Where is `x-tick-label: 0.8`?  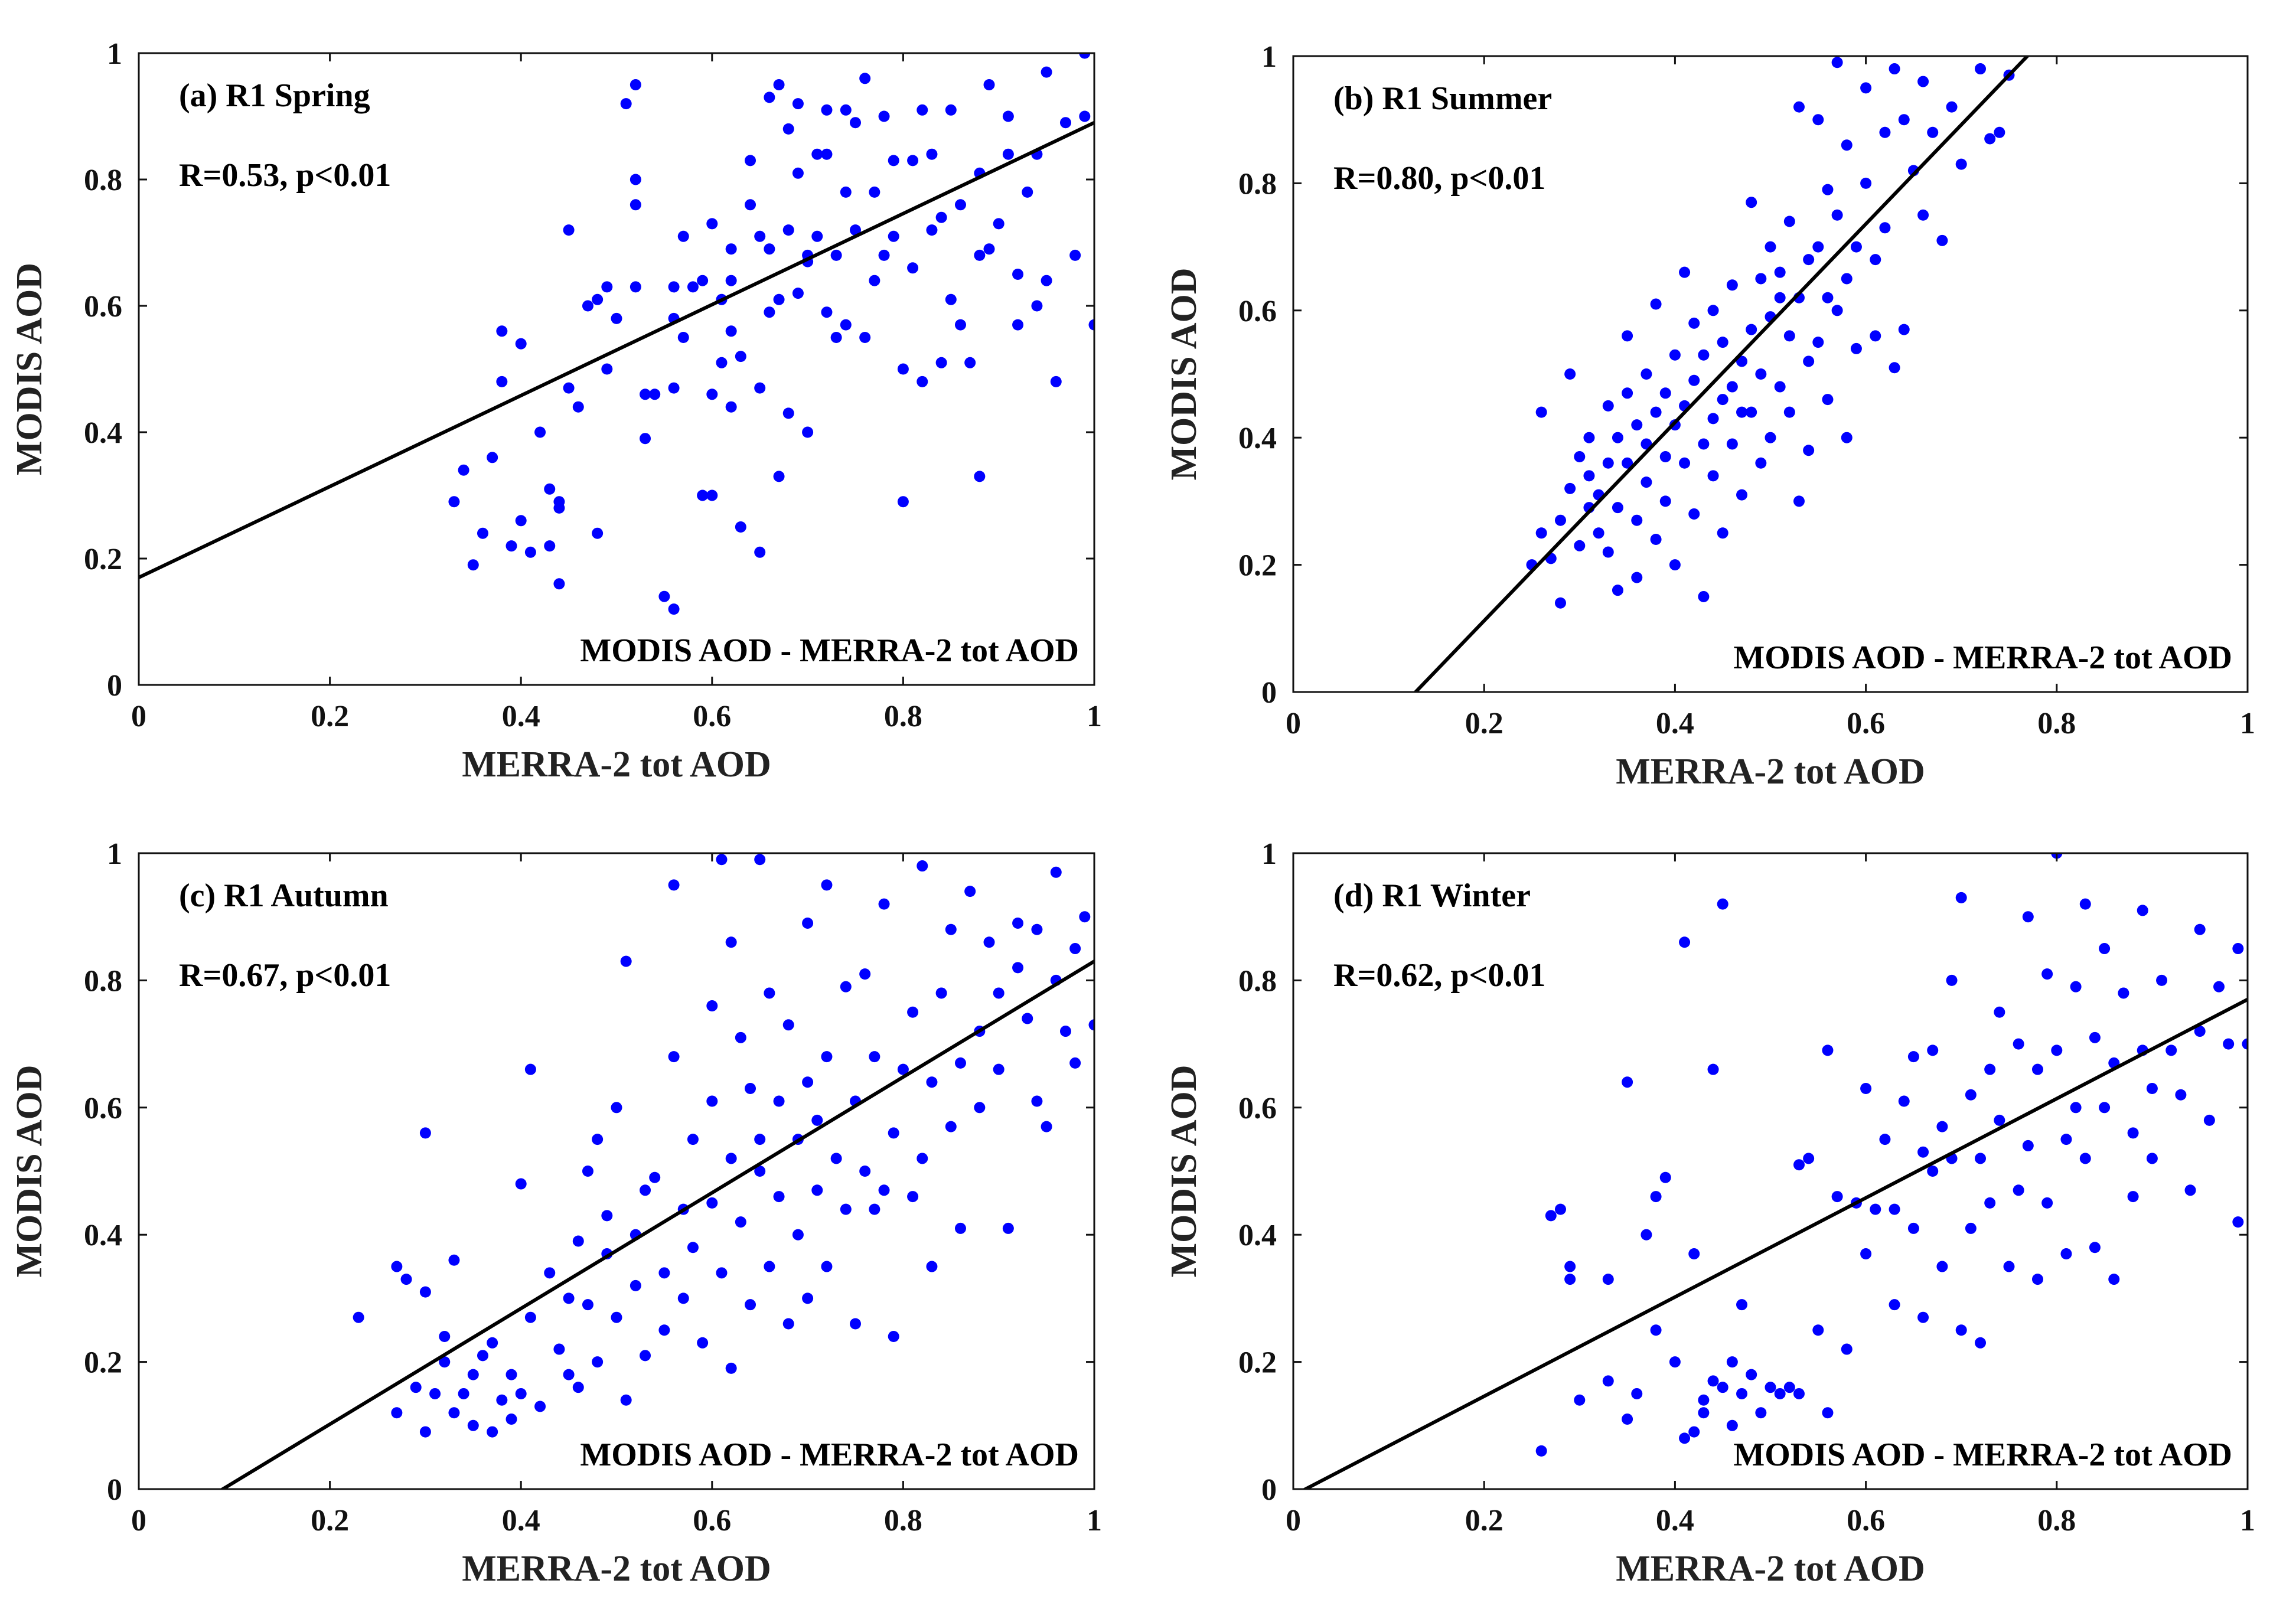 x-tick-label: 0.8 is located at coordinates (903, 1521).